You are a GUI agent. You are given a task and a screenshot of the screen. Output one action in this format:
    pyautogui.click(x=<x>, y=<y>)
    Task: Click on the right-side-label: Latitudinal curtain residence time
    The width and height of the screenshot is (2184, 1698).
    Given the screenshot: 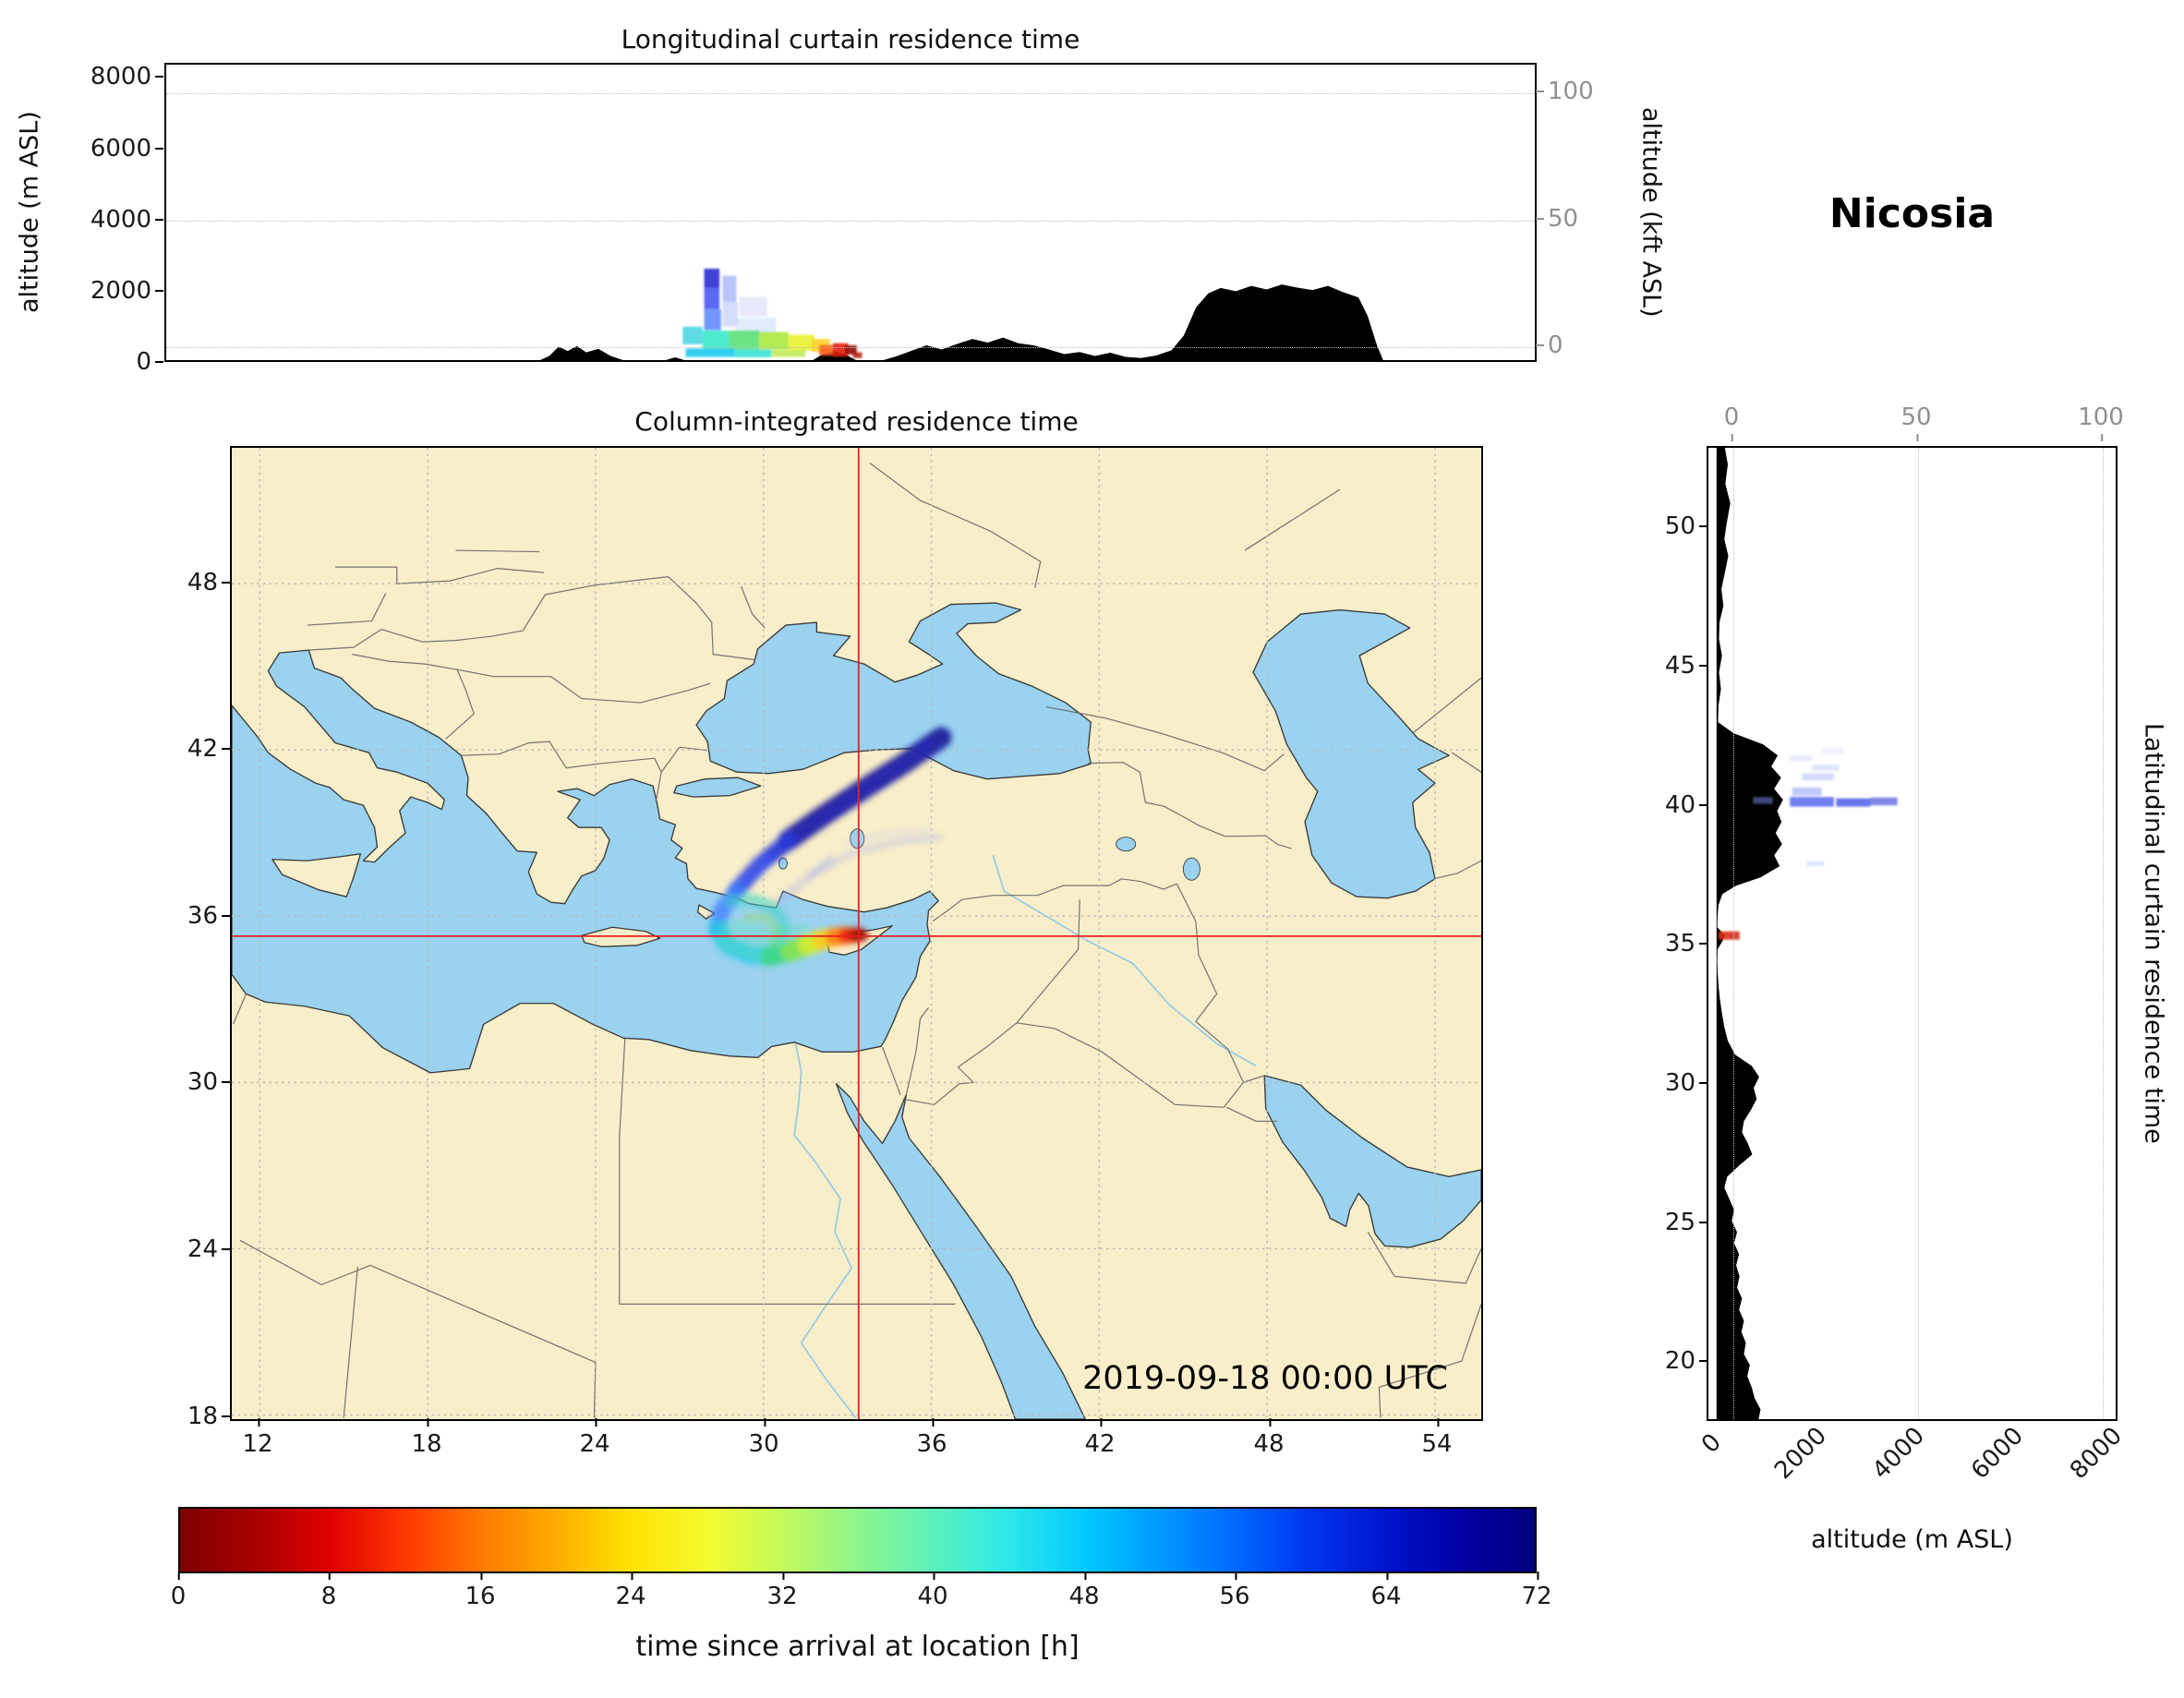 What is the action you would take?
    pyautogui.click(x=2153, y=933)
    